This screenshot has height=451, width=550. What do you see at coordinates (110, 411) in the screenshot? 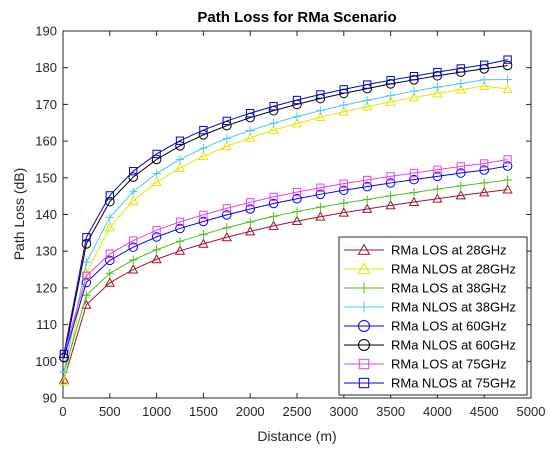
I see `x-tick-label: 500` at bounding box center [110, 411].